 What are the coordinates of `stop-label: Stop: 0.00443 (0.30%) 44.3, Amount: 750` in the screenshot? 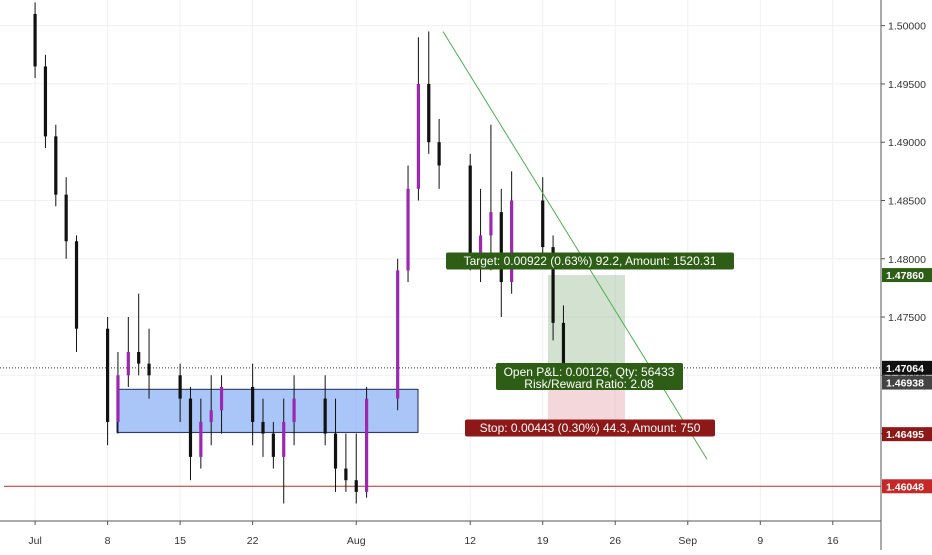 It's located at (590, 428).